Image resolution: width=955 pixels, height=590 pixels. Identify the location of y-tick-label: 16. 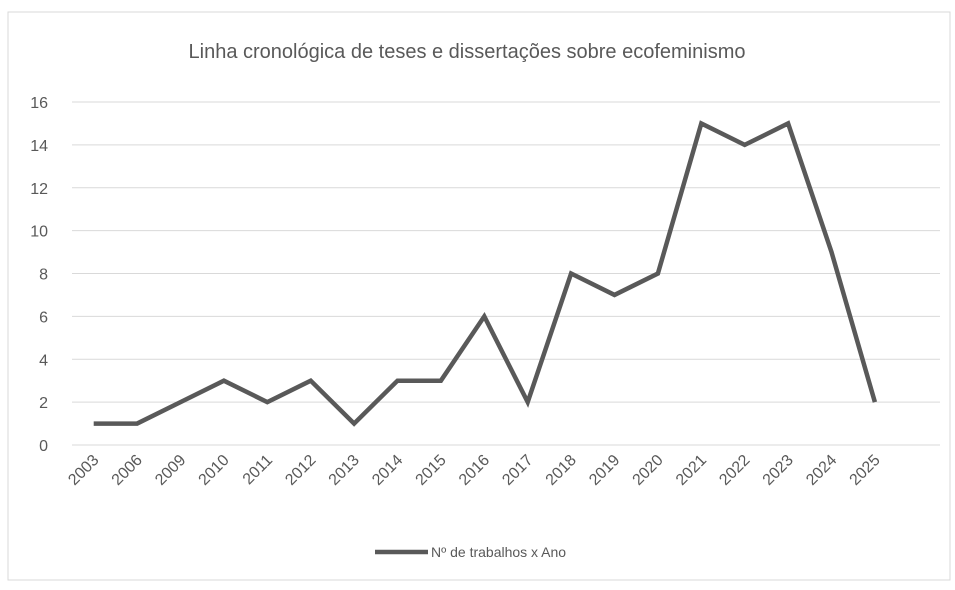
(39, 103).